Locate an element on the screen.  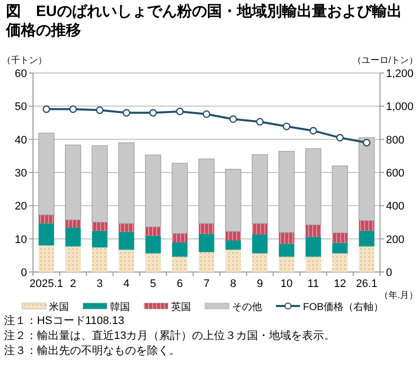
legend-label: 英国 is located at coordinates (181, 307).